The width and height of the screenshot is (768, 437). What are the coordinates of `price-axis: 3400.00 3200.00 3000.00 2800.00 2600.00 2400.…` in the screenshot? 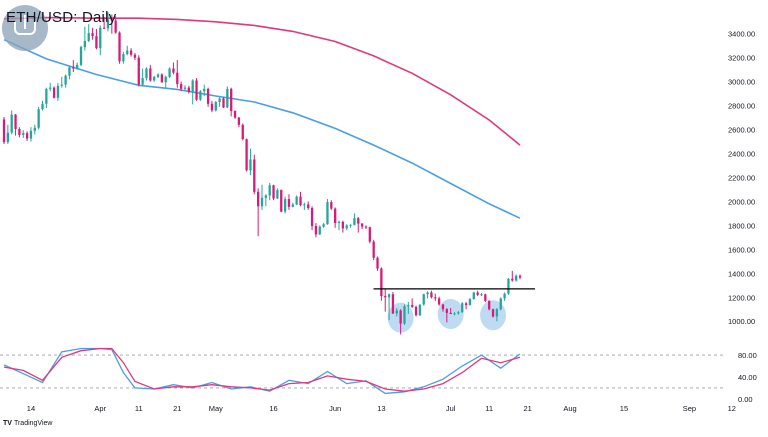 It's located at (741, 178).